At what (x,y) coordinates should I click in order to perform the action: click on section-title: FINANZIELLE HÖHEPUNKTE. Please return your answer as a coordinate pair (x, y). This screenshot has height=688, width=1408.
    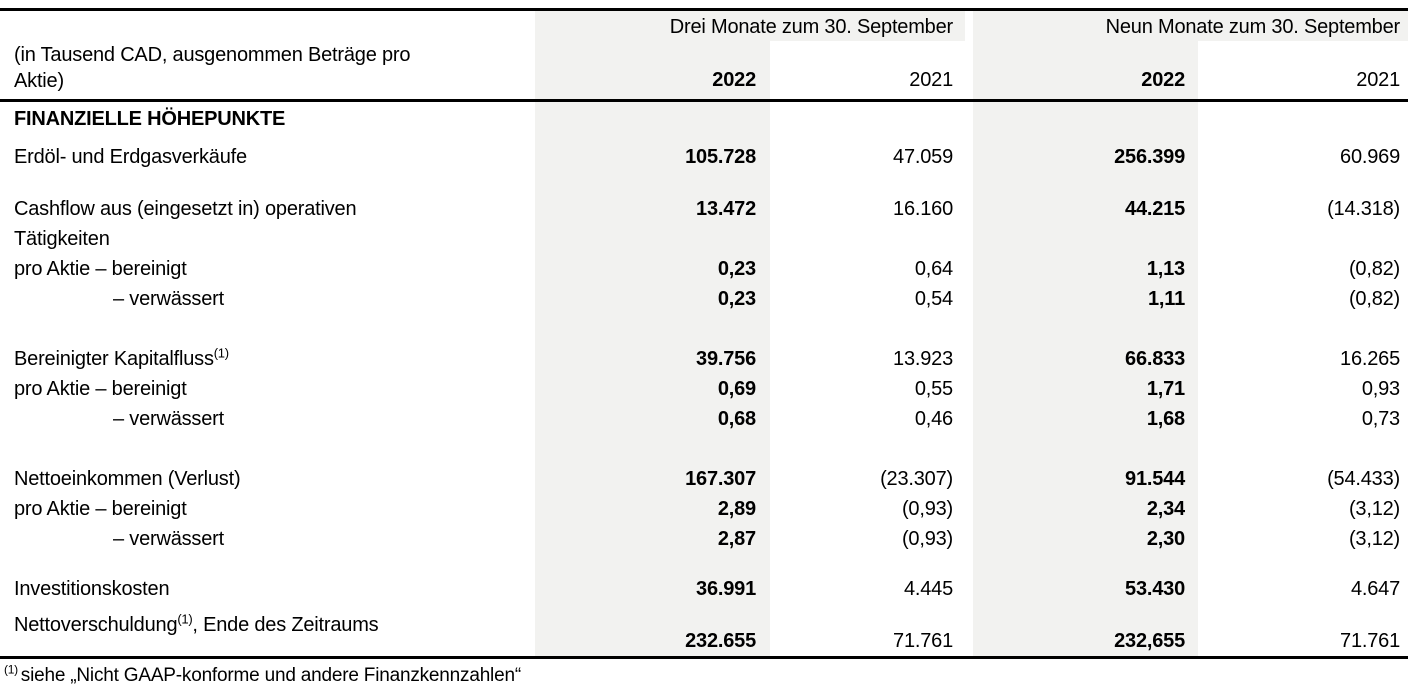
    Looking at the image, I should click on (150, 119).